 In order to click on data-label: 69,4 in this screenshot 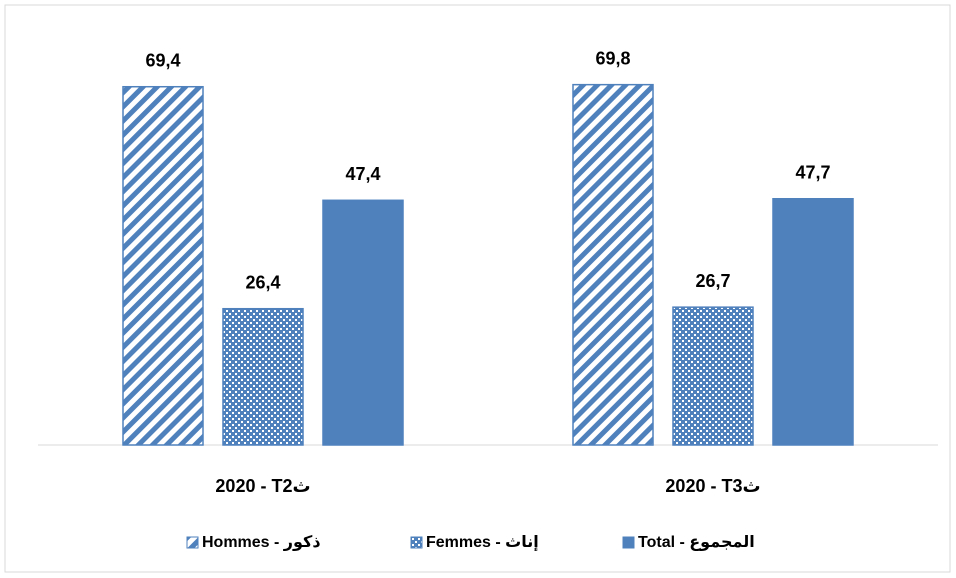, I will do `click(162, 60)`.